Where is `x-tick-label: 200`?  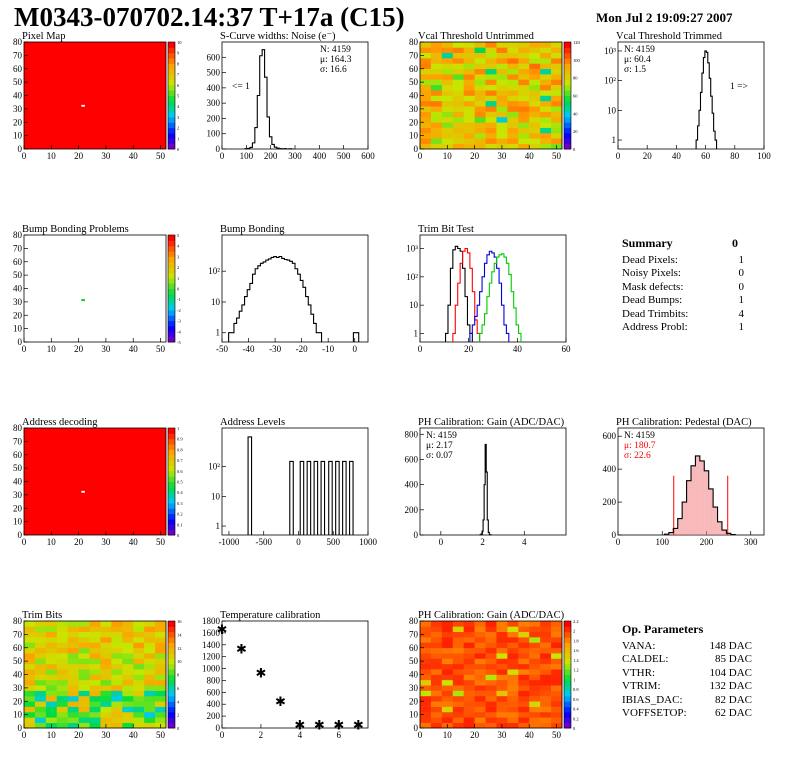 x-tick-label: 200 is located at coordinates (271, 156).